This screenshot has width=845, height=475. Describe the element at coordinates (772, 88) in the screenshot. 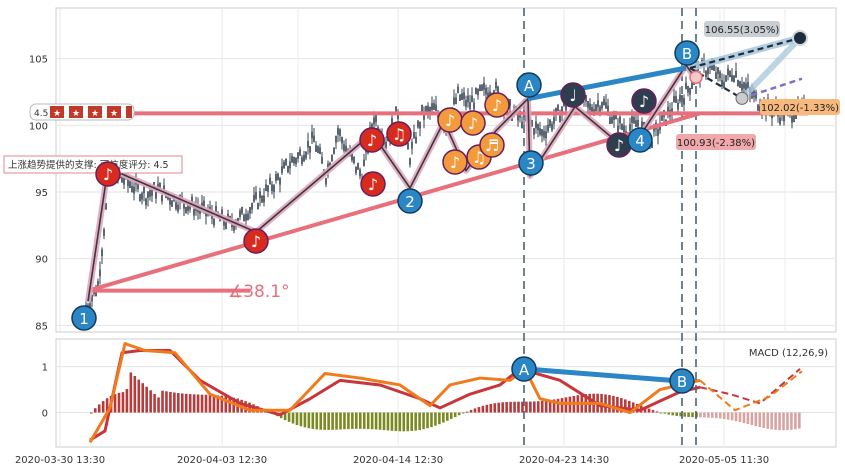

I see `projection-mid-extension` at that location.